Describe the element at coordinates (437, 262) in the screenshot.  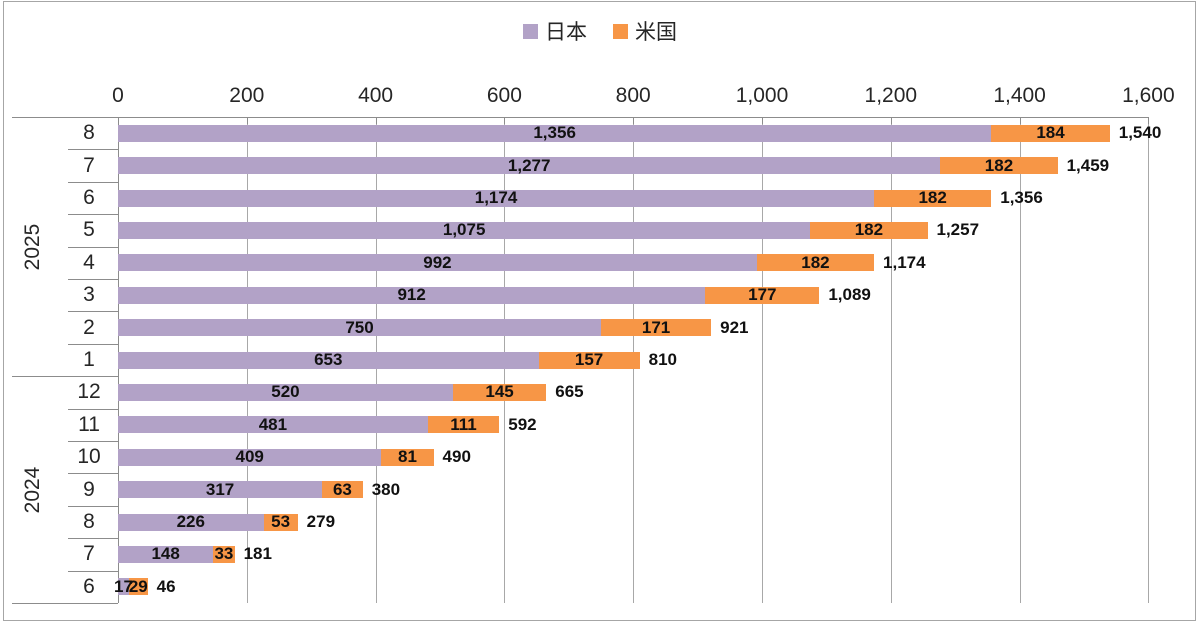
I see `value-label-japan: 992` at that location.